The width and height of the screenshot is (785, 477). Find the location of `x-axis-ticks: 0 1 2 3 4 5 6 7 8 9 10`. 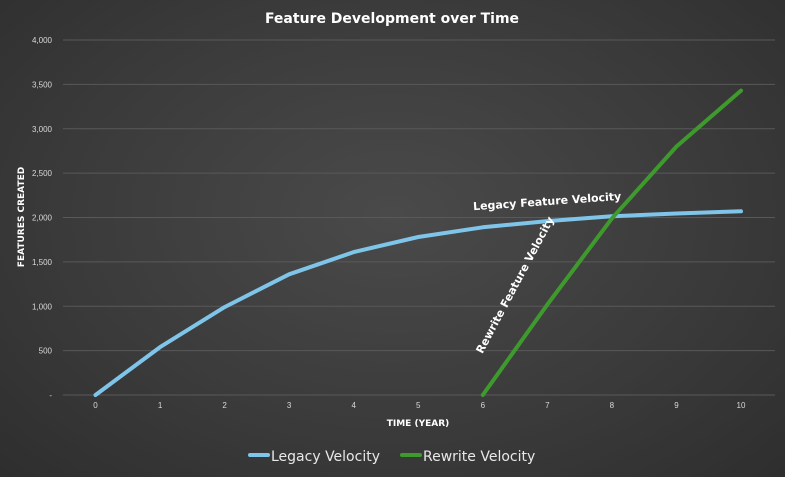

x-axis-ticks: 0 1 2 3 4 5 6 7 8 9 10 is located at coordinates (419, 405).